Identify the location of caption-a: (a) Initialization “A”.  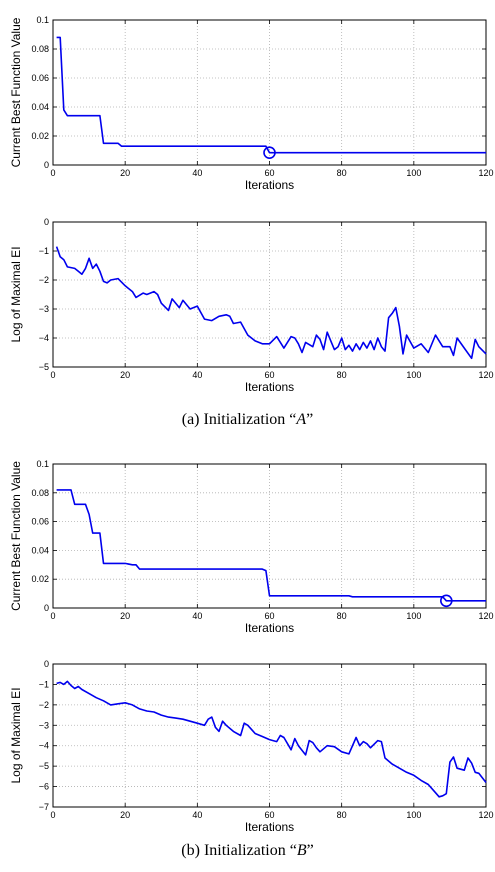
(247, 420).